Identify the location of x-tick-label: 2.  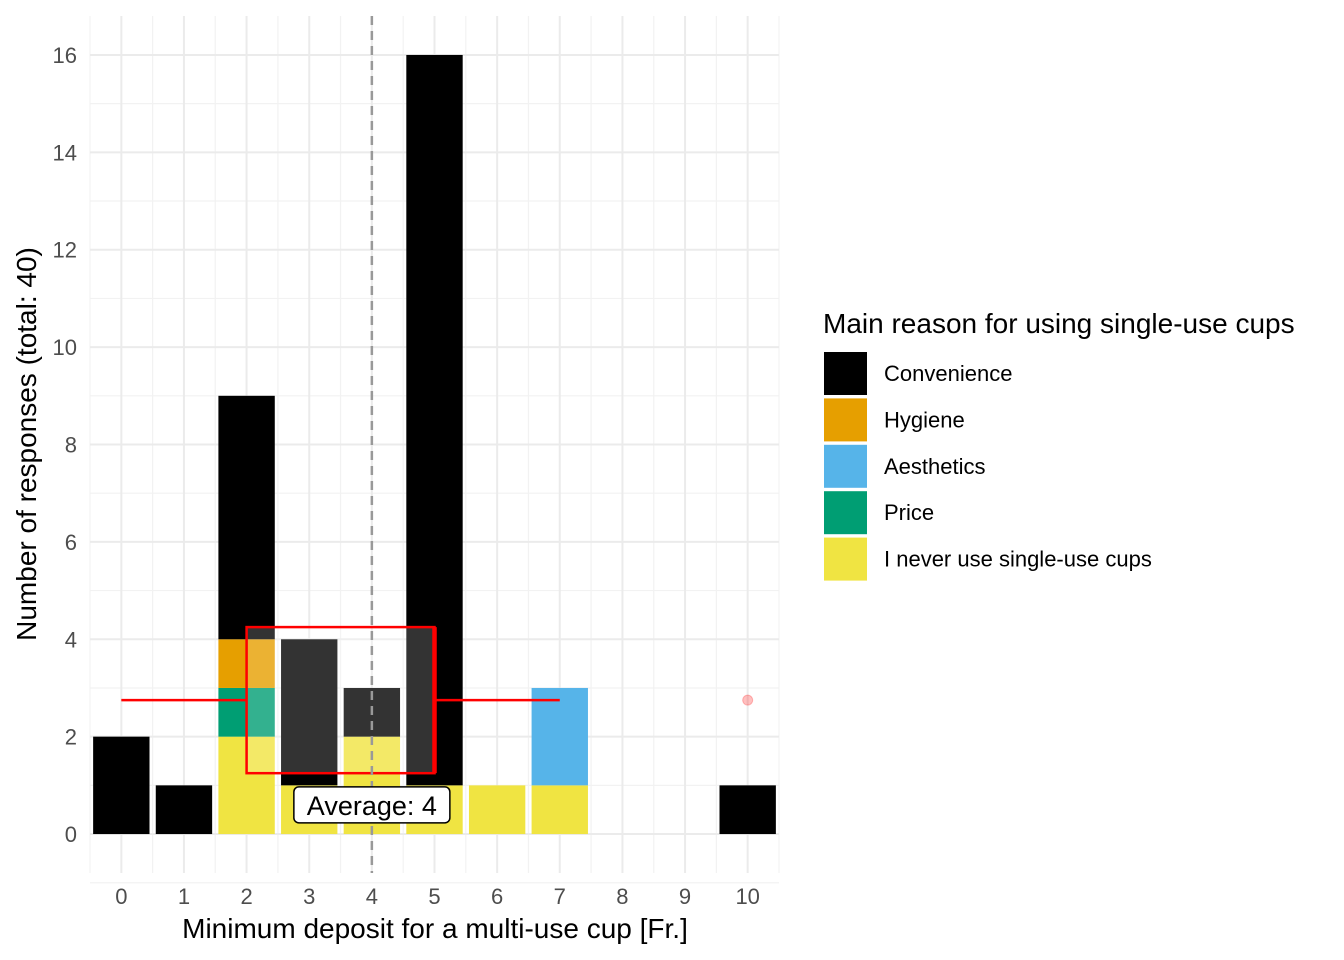
(246, 896).